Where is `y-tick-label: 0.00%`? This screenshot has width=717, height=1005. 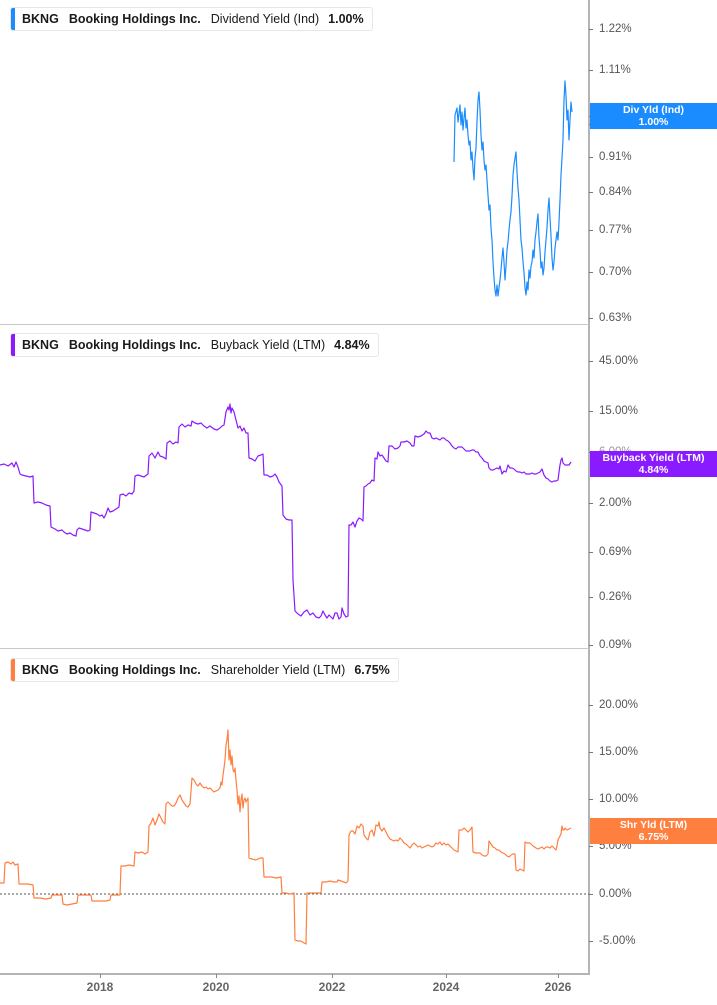 y-tick-label: 0.00% is located at coordinates (610, 894).